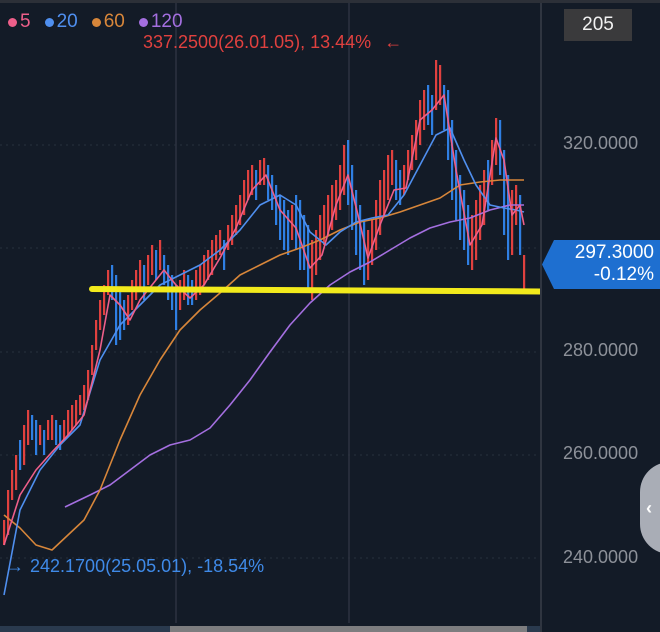 The image size is (660, 632). What do you see at coordinates (257, 42) in the screenshot?
I see `high-price-text: 337.2500(26.01.05), 13.44%` at bounding box center [257, 42].